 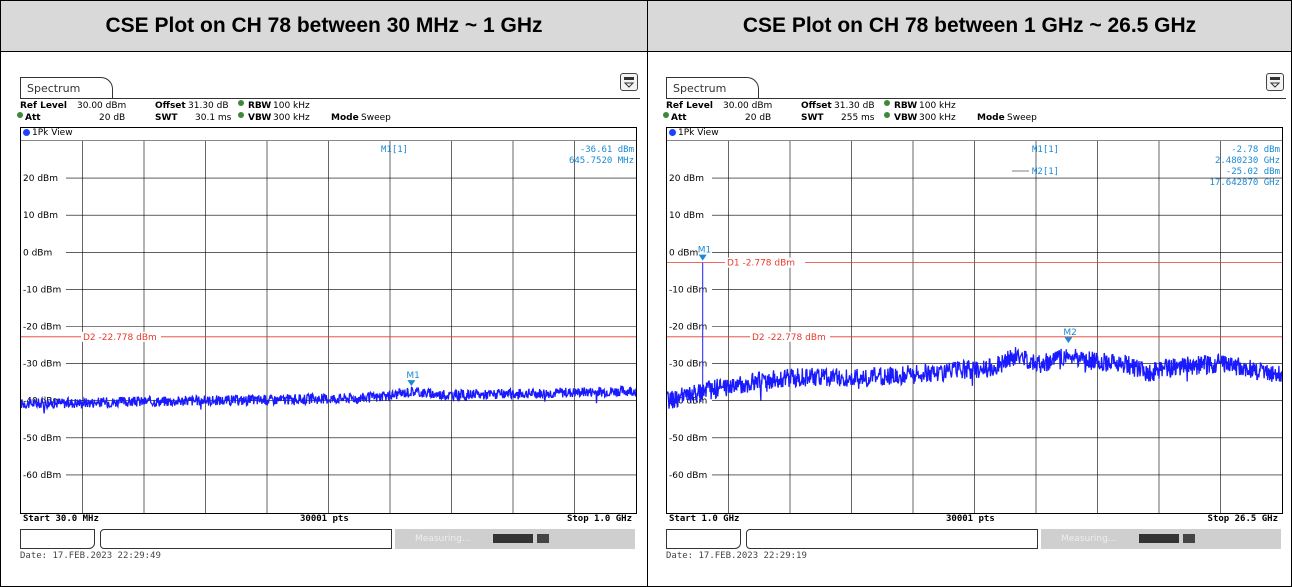 What do you see at coordinates (1253, 172) in the screenshot?
I see `marker-readout-value: -25.02 dBm` at bounding box center [1253, 172].